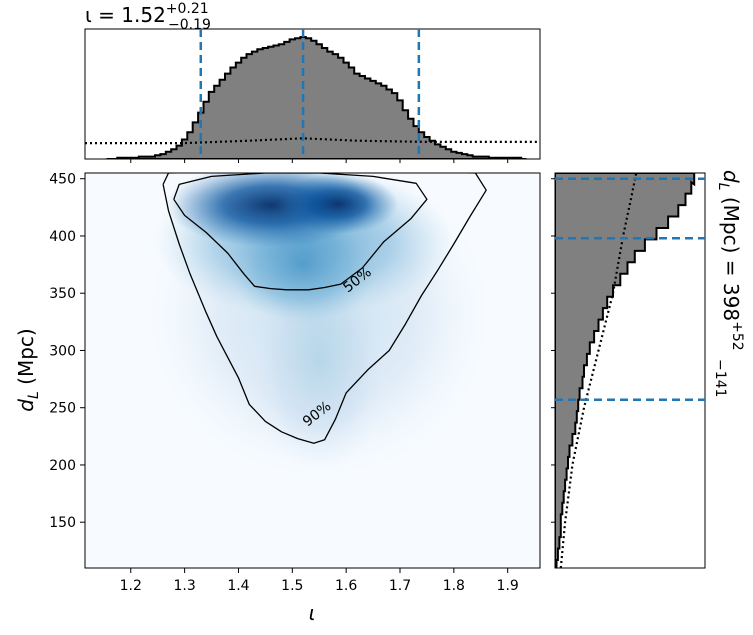 This screenshot has height=635, width=753. I want to click on title-symbol: ι, so click(88, 15).